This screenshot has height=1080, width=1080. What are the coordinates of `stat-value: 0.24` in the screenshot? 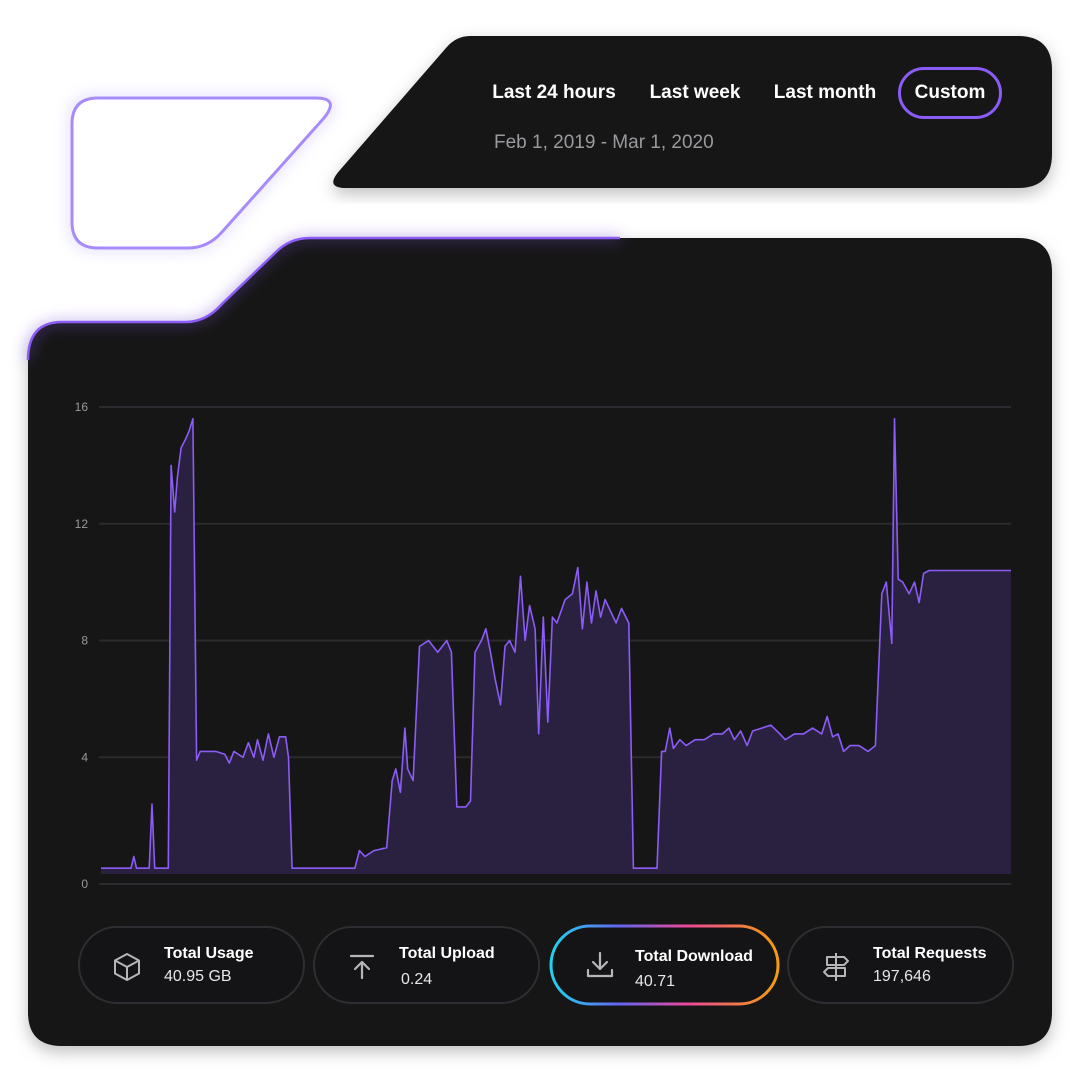 It's located at (417, 979).